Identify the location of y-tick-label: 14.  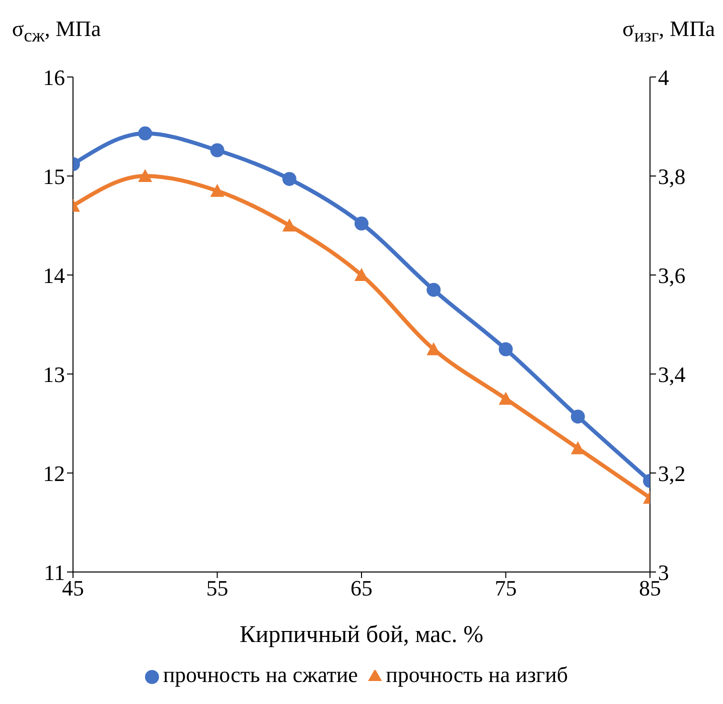
(54, 275).